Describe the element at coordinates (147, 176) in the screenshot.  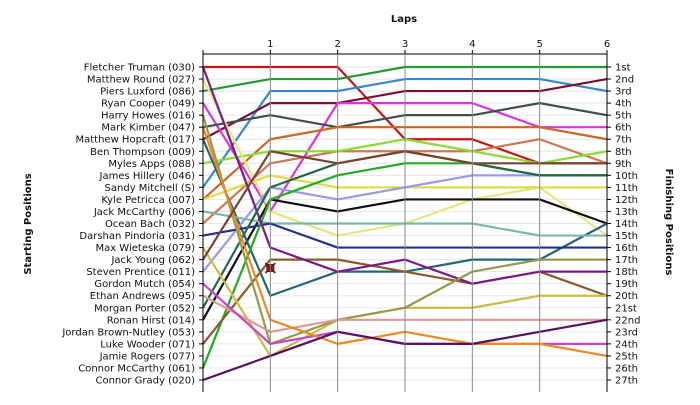
I see `start-position-label: James Hillery (046)` at that location.